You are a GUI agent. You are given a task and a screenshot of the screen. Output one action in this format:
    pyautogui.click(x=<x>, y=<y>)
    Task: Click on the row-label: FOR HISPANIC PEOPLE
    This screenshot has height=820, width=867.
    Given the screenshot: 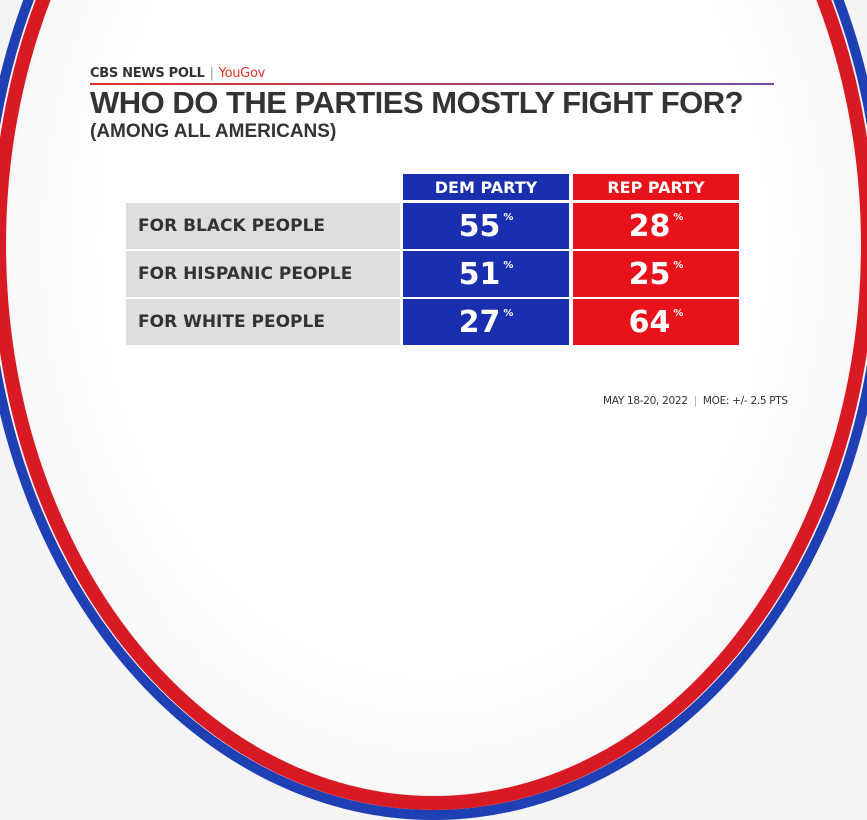 What is the action you would take?
    pyautogui.click(x=263, y=274)
    